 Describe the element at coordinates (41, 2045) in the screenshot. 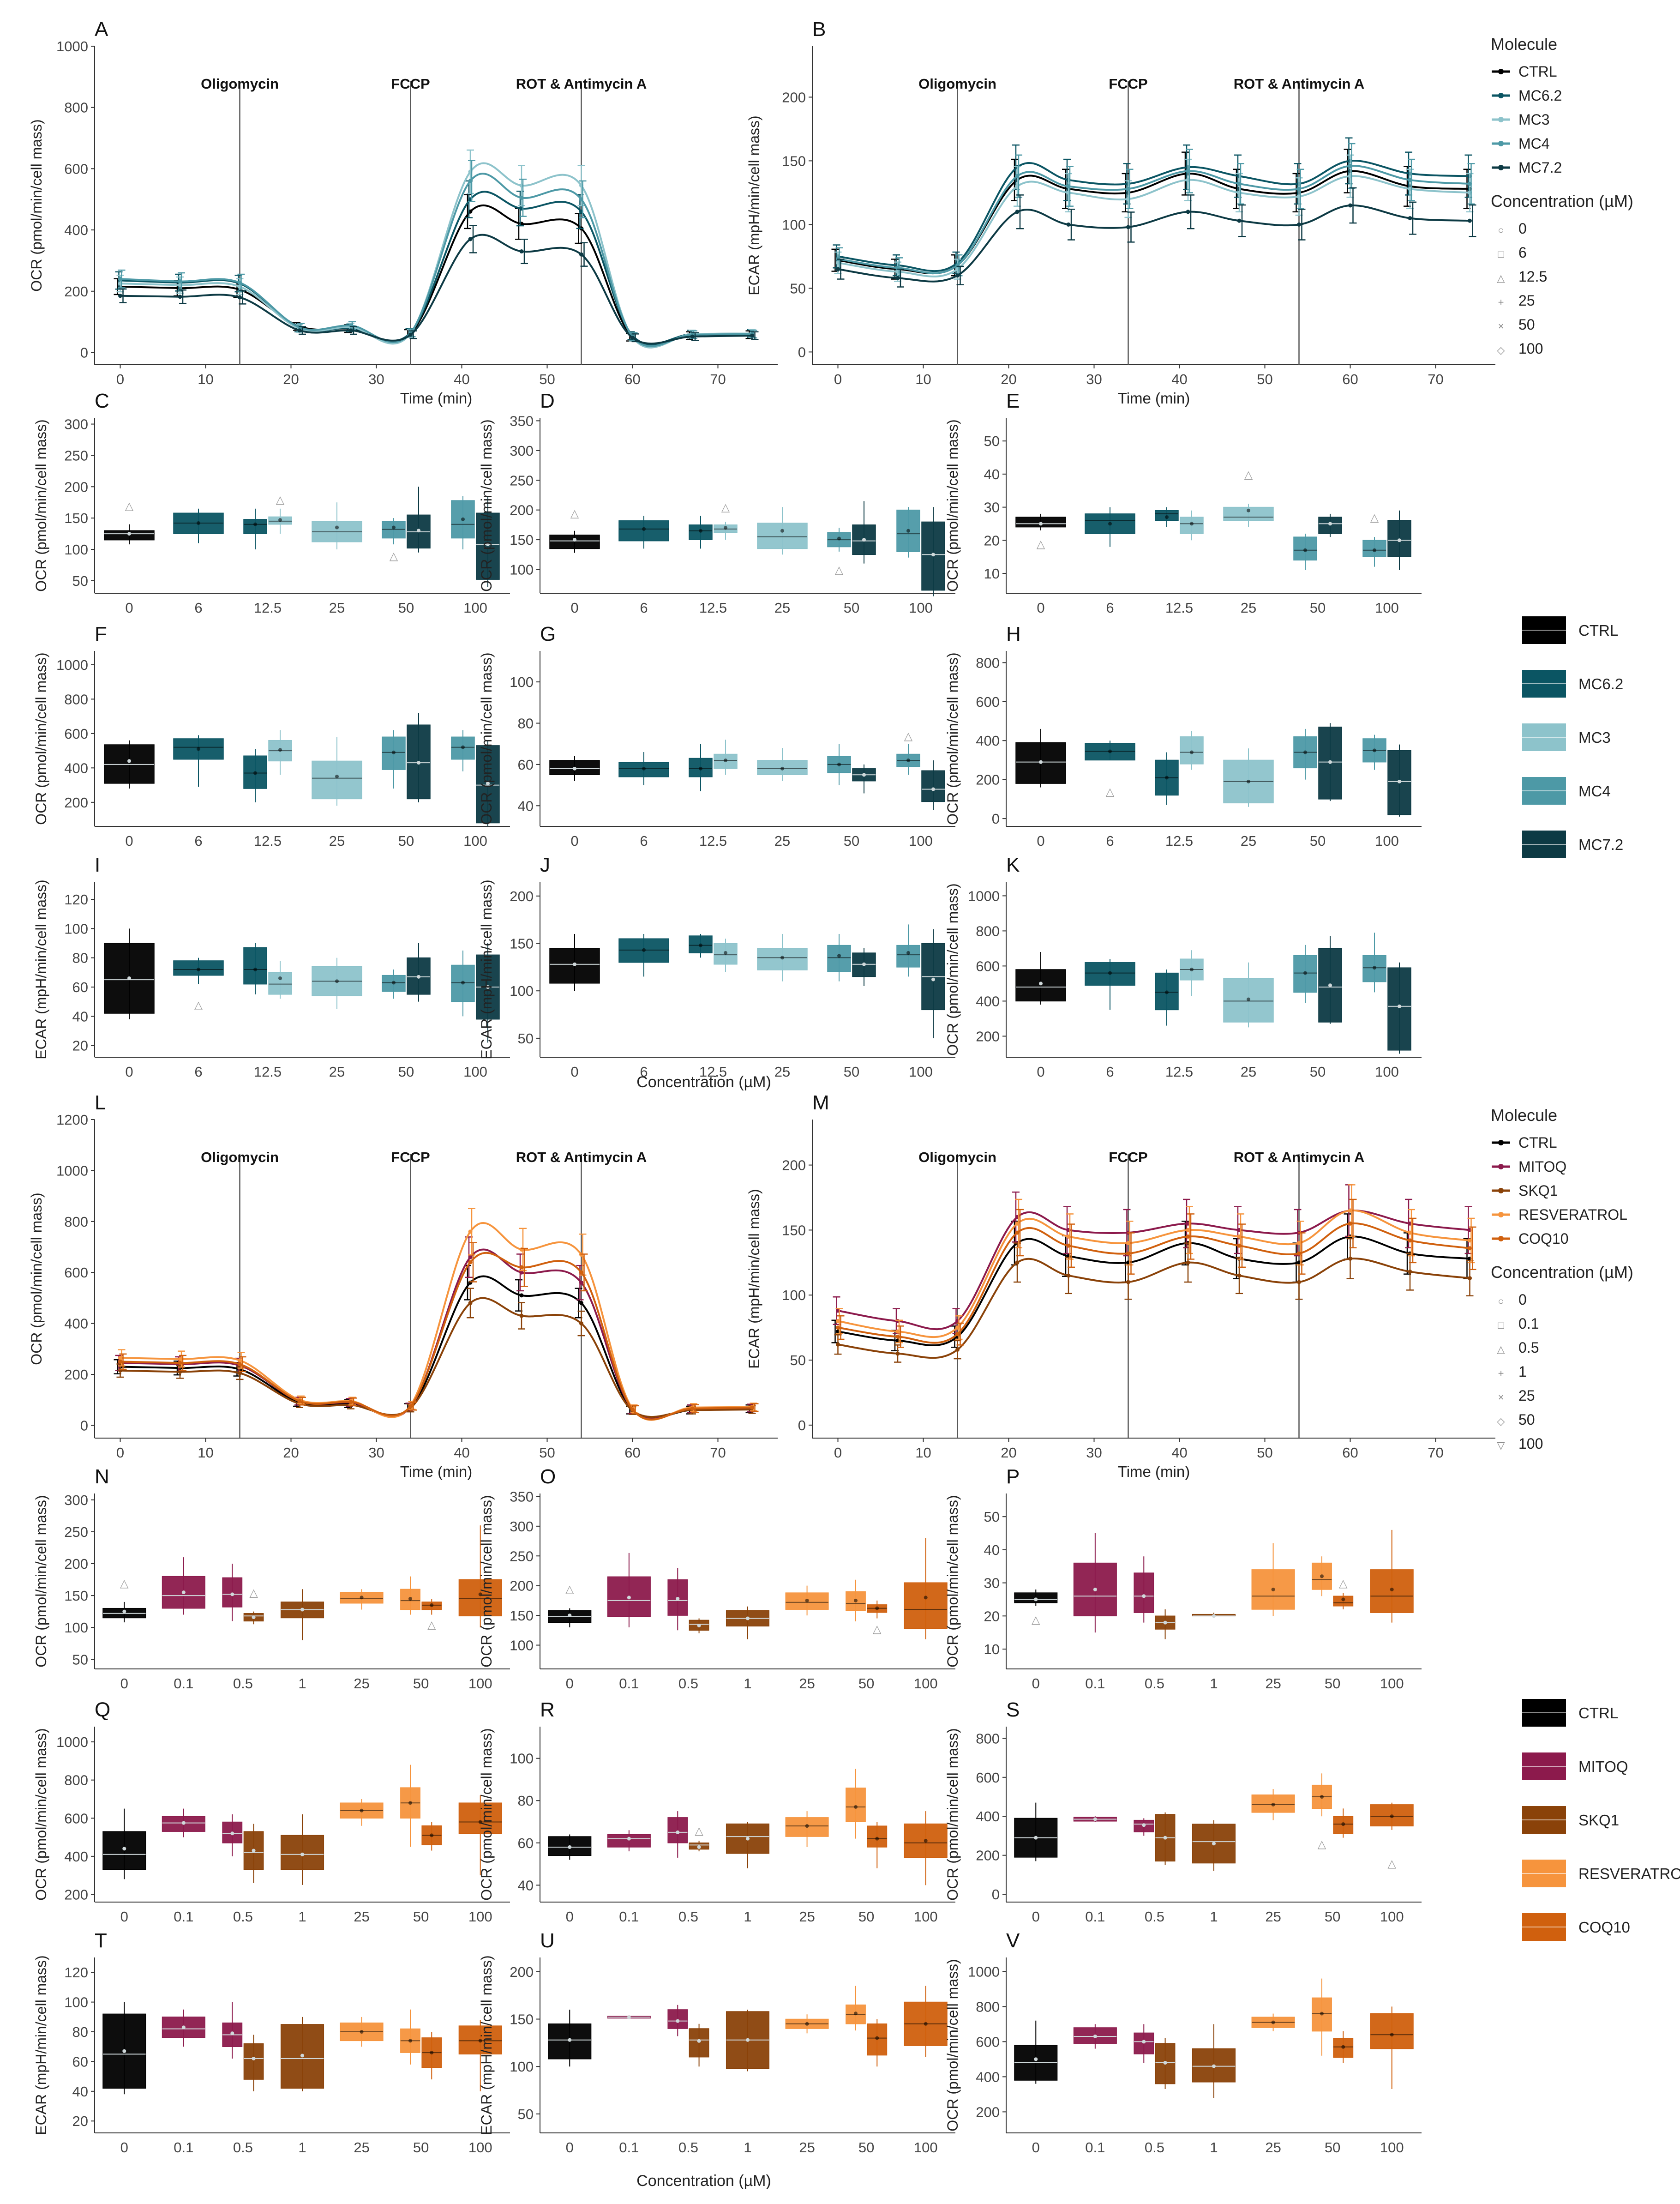

I see `y-axis-title: ECAR (mpH/min/cell mass)` at that location.